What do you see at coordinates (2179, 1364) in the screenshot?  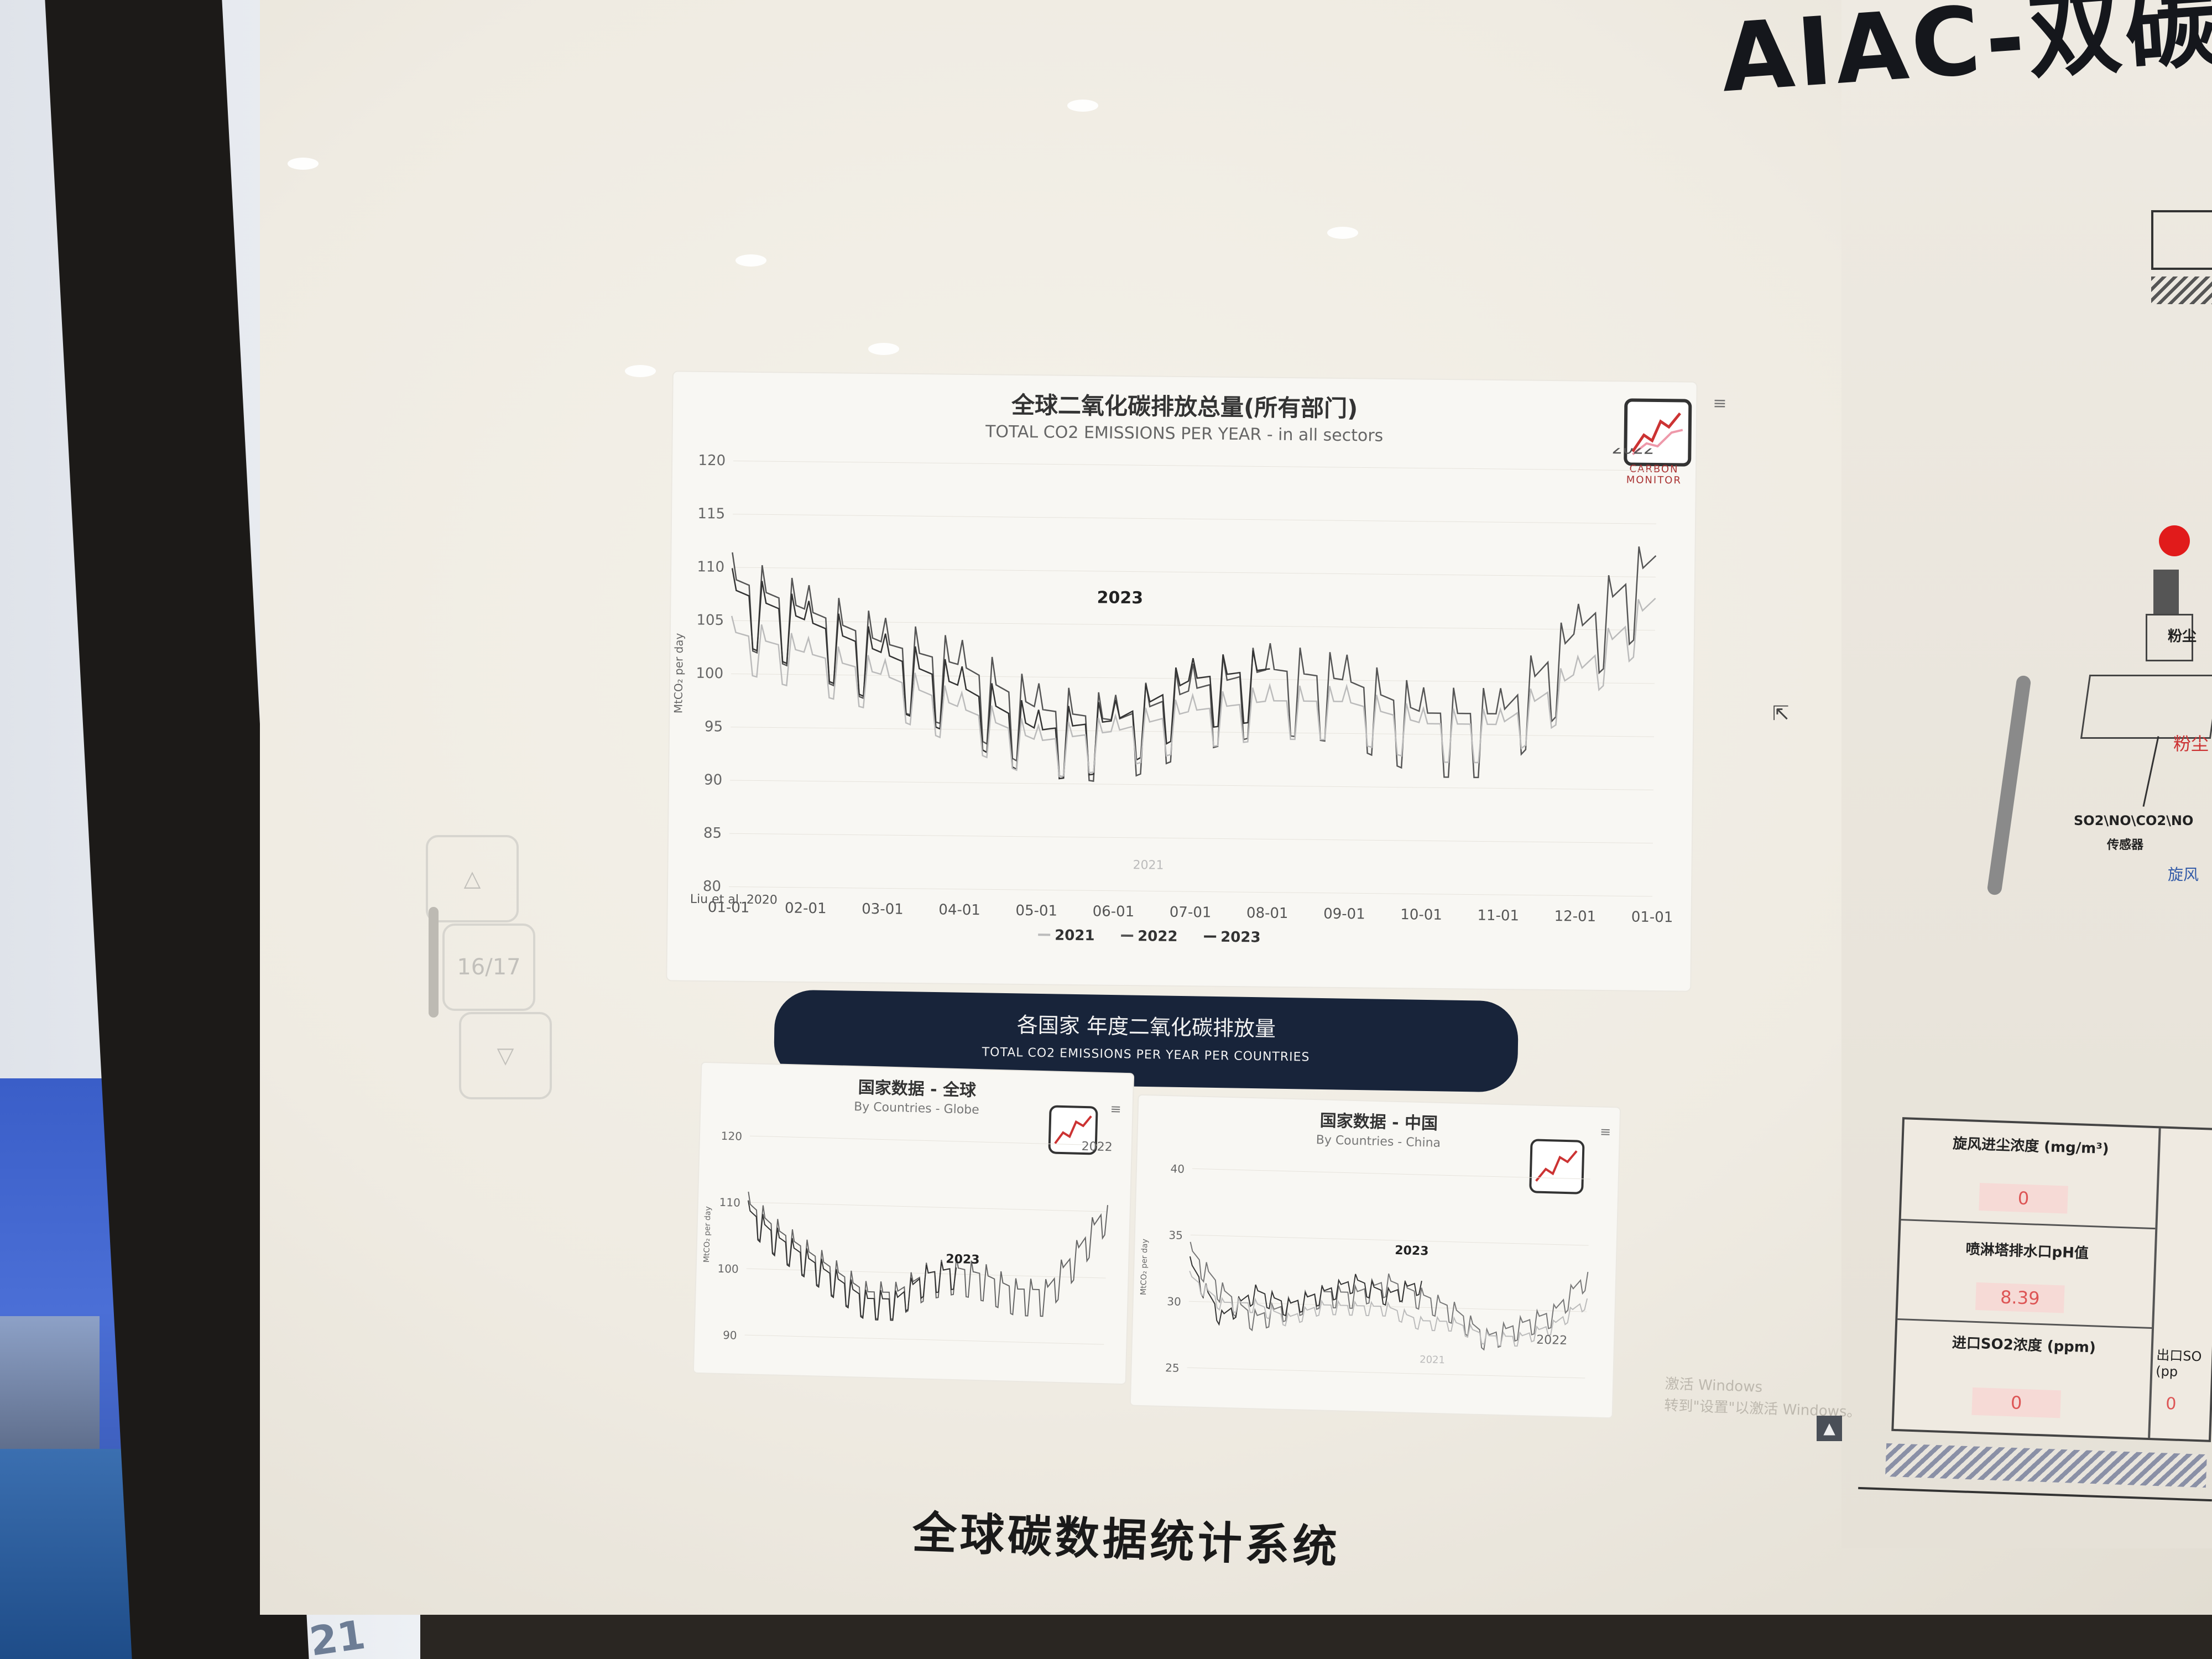 I see `side-label: 出口SO (pp` at bounding box center [2179, 1364].